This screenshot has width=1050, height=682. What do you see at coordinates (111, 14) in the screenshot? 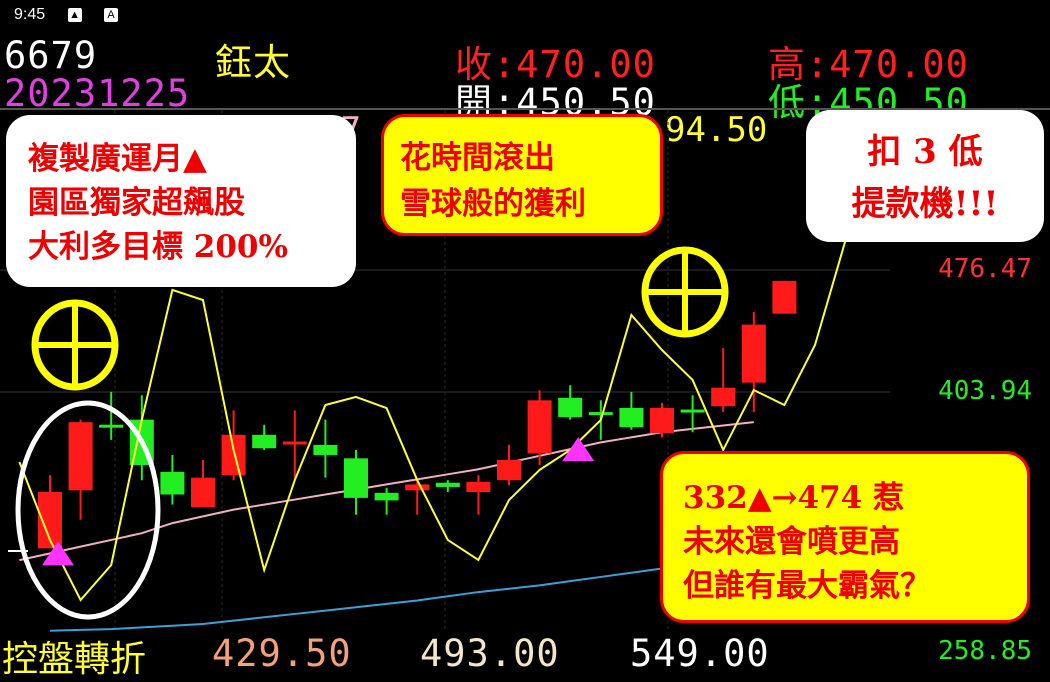
I see `a-icon: A` at bounding box center [111, 14].